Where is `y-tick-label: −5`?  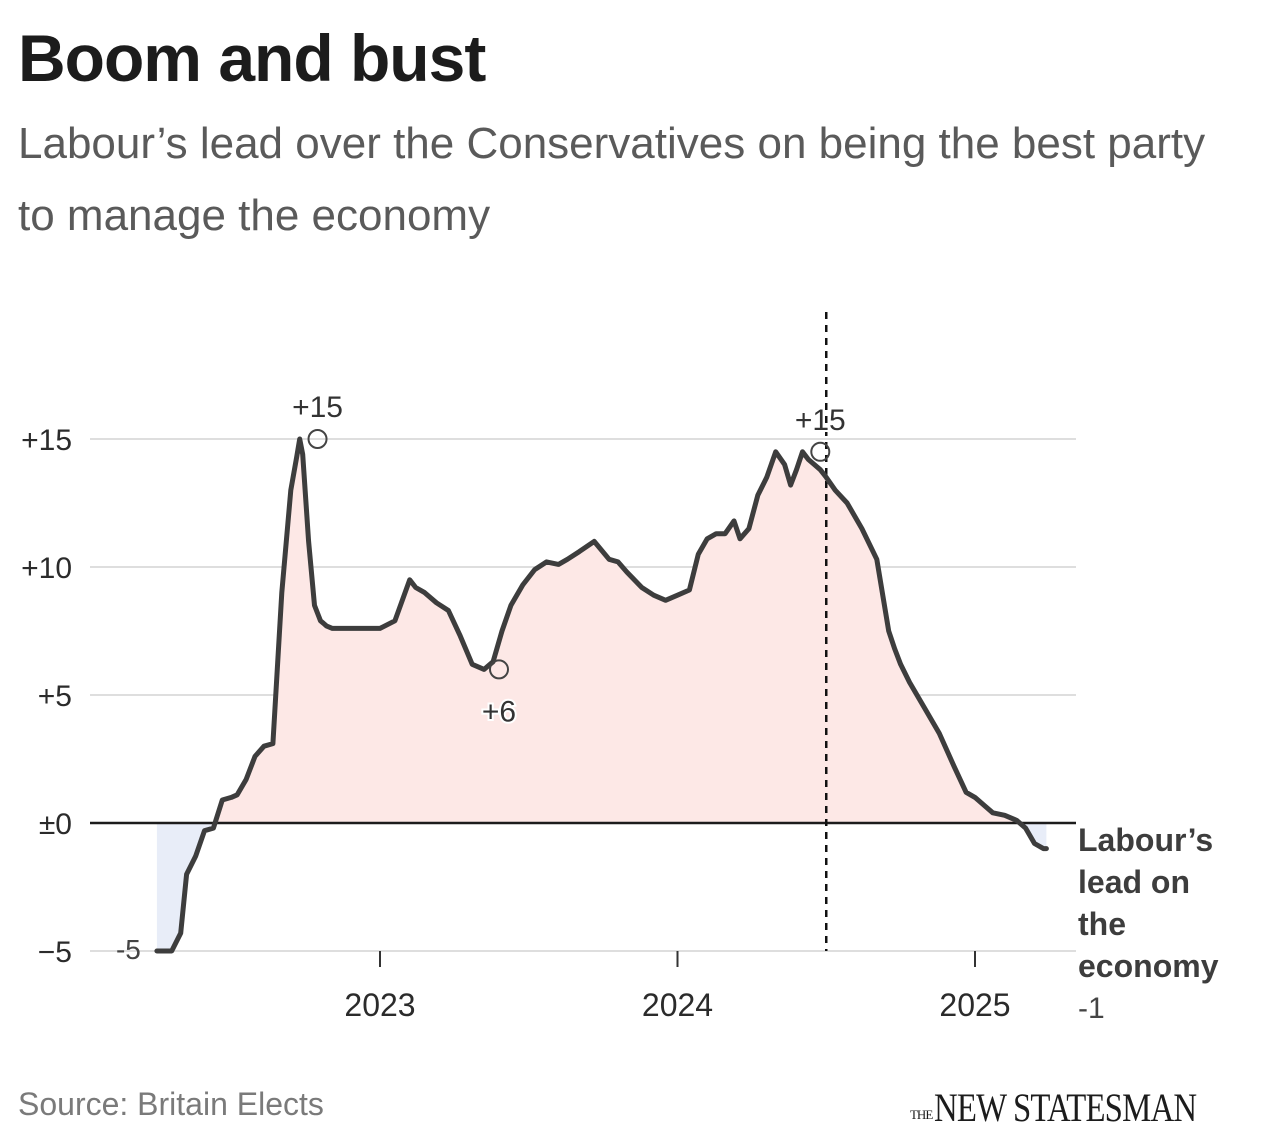
y-tick-label: −5 is located at coordinates (55, 952).